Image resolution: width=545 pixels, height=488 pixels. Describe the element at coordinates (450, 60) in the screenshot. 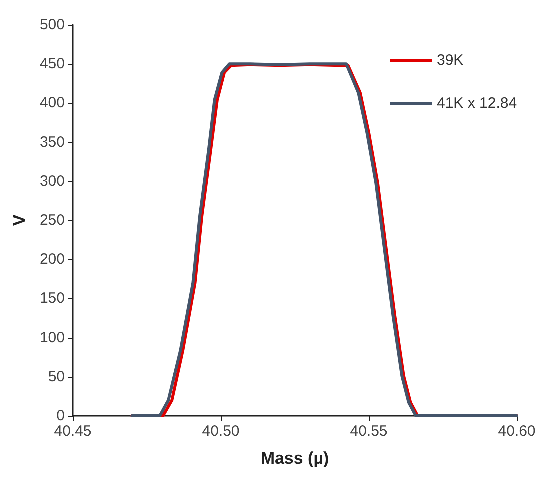

I see `legend-label: 39K` at that location.